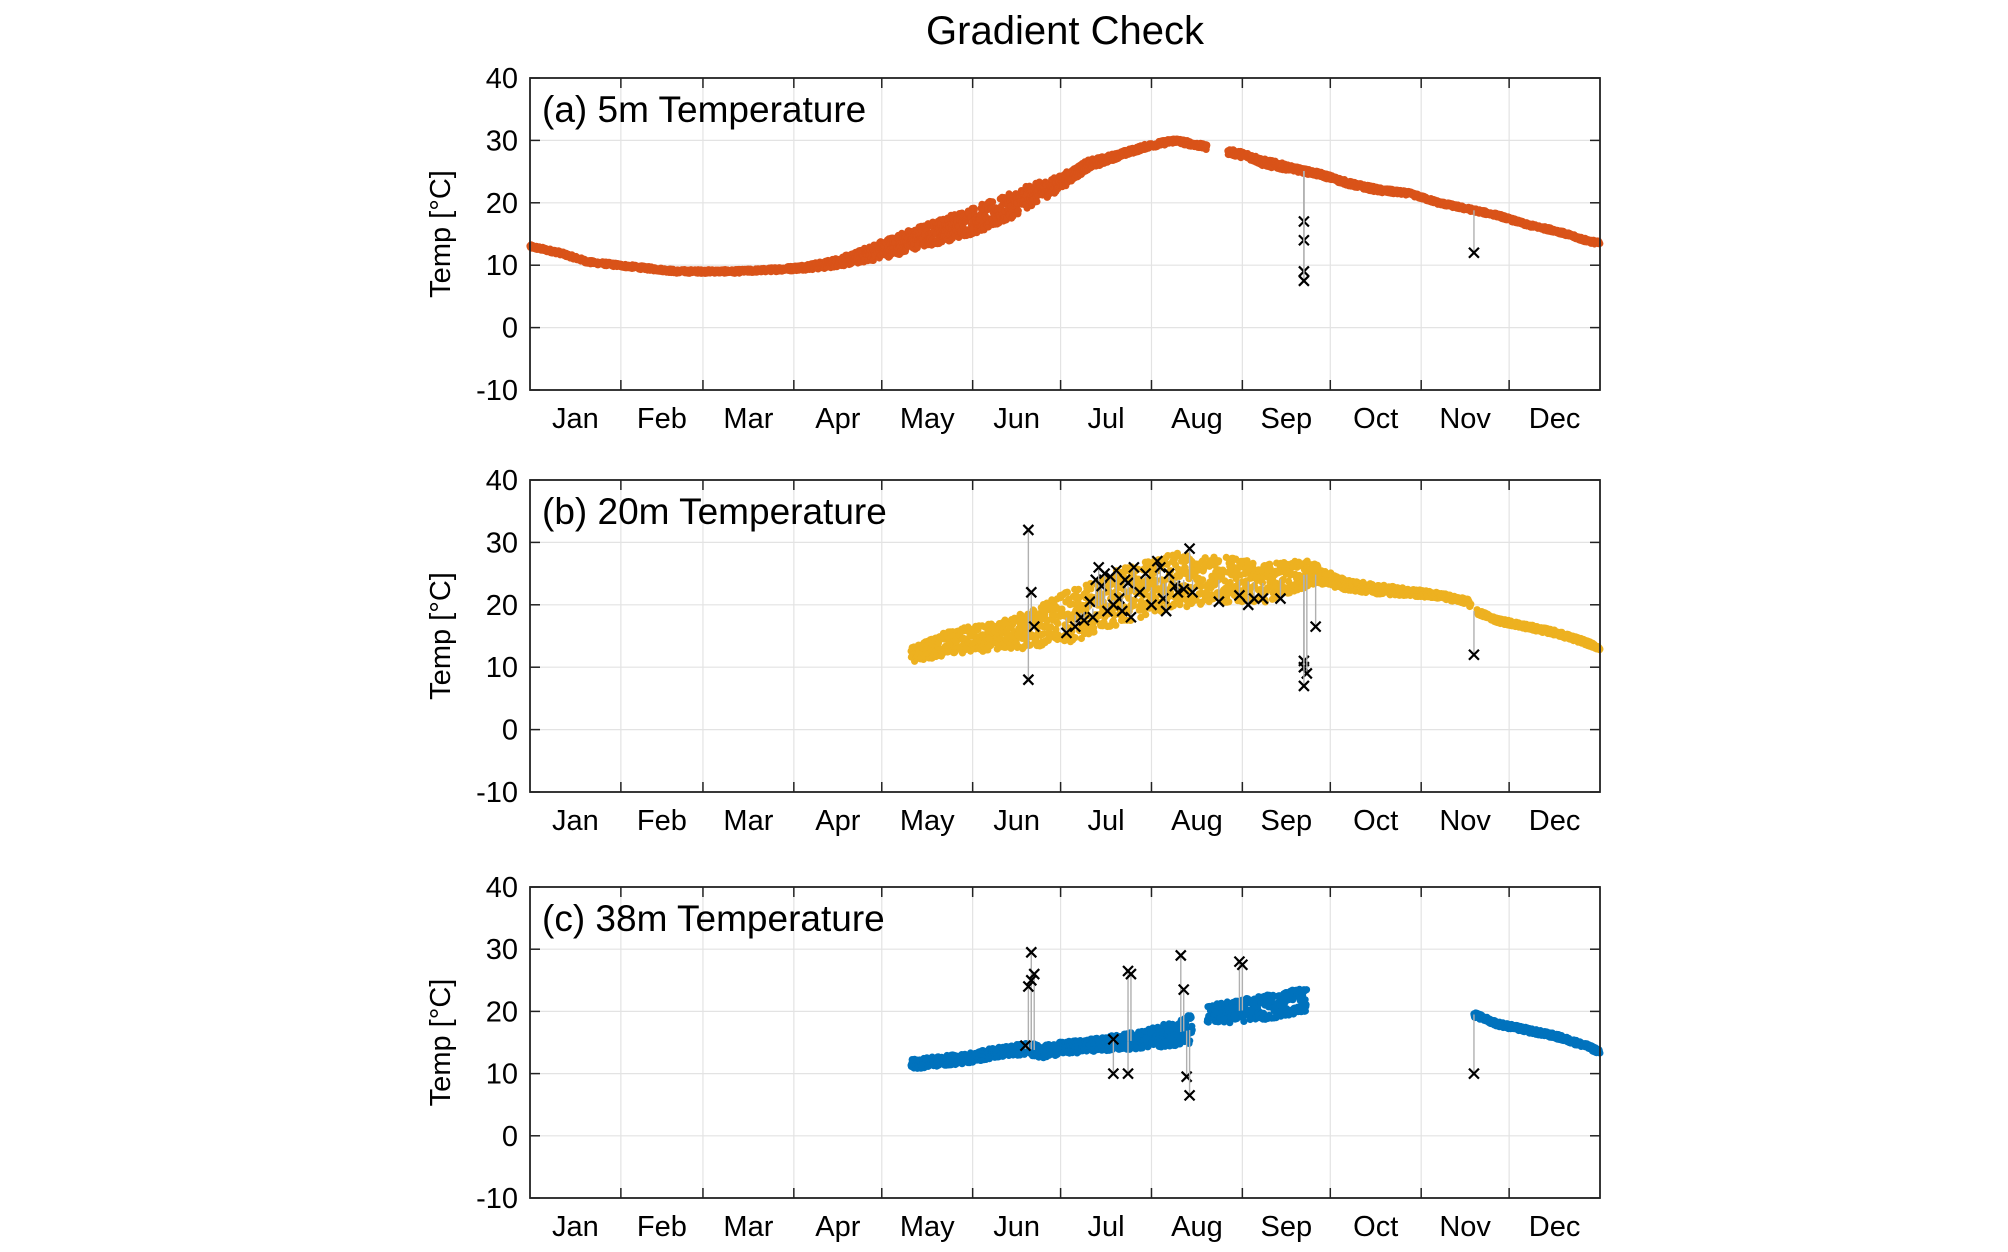 This screenshot has height=1252, width=2008. Describe the element at coordinates (704, 109) in the screenshot. I see `panel-label: (a) 5m Temperature` at that location.